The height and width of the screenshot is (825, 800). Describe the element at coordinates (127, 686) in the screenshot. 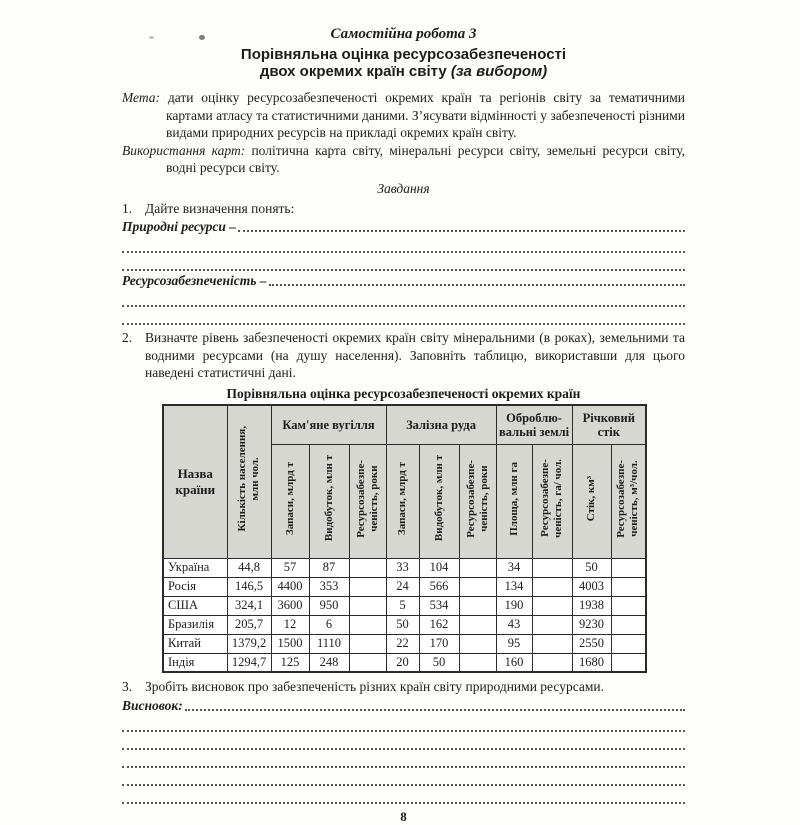

I see `task3-number: 3.` at that location.